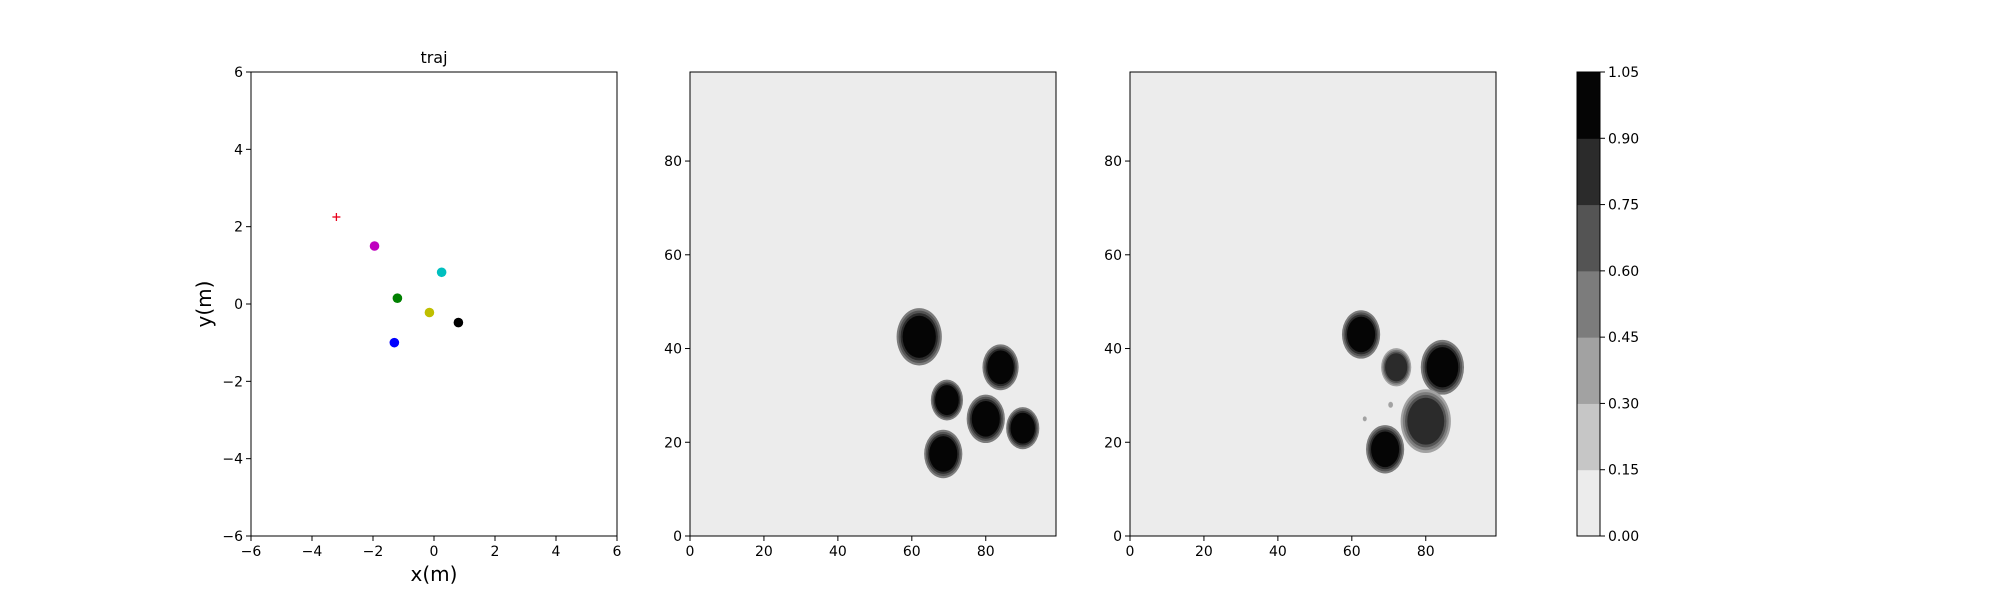 This screenshot has height=600, width=2000. I want to click on colorbar-tick-label: 0.90, so click(1623, 139).